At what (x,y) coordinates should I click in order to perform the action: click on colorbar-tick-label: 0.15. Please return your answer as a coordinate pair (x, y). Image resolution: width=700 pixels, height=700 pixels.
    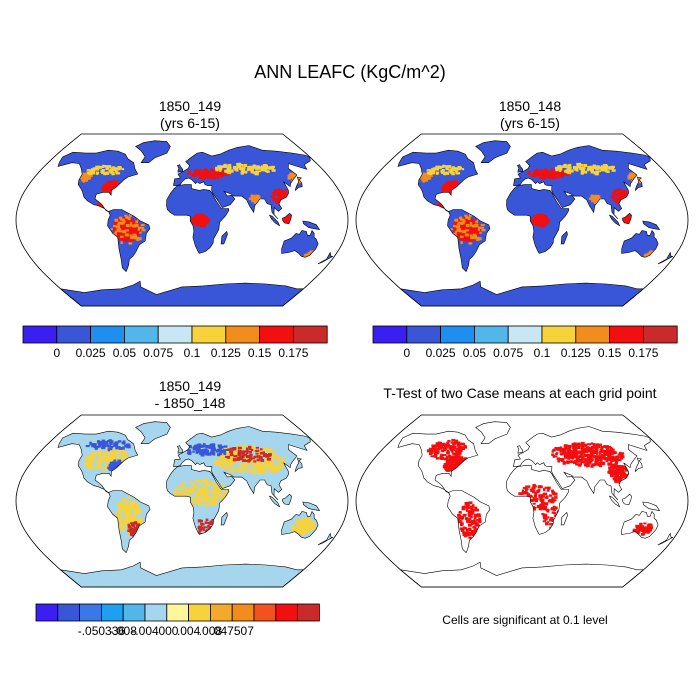
    Looking at the image, I should click on (610, 353).